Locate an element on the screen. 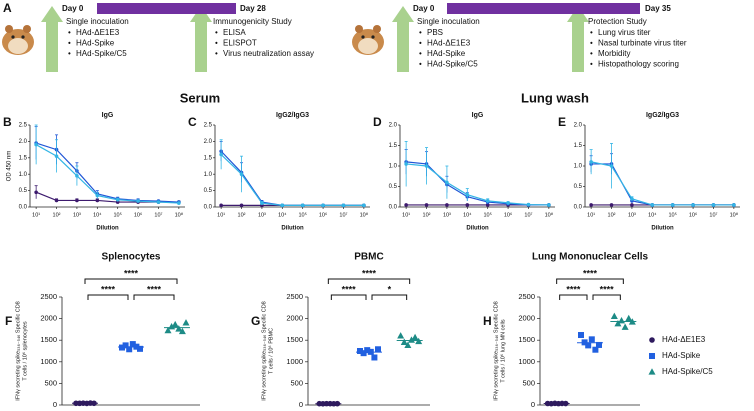 The image size is (754, 411). section-title: Lung wash is located at coordinates (555, 97).